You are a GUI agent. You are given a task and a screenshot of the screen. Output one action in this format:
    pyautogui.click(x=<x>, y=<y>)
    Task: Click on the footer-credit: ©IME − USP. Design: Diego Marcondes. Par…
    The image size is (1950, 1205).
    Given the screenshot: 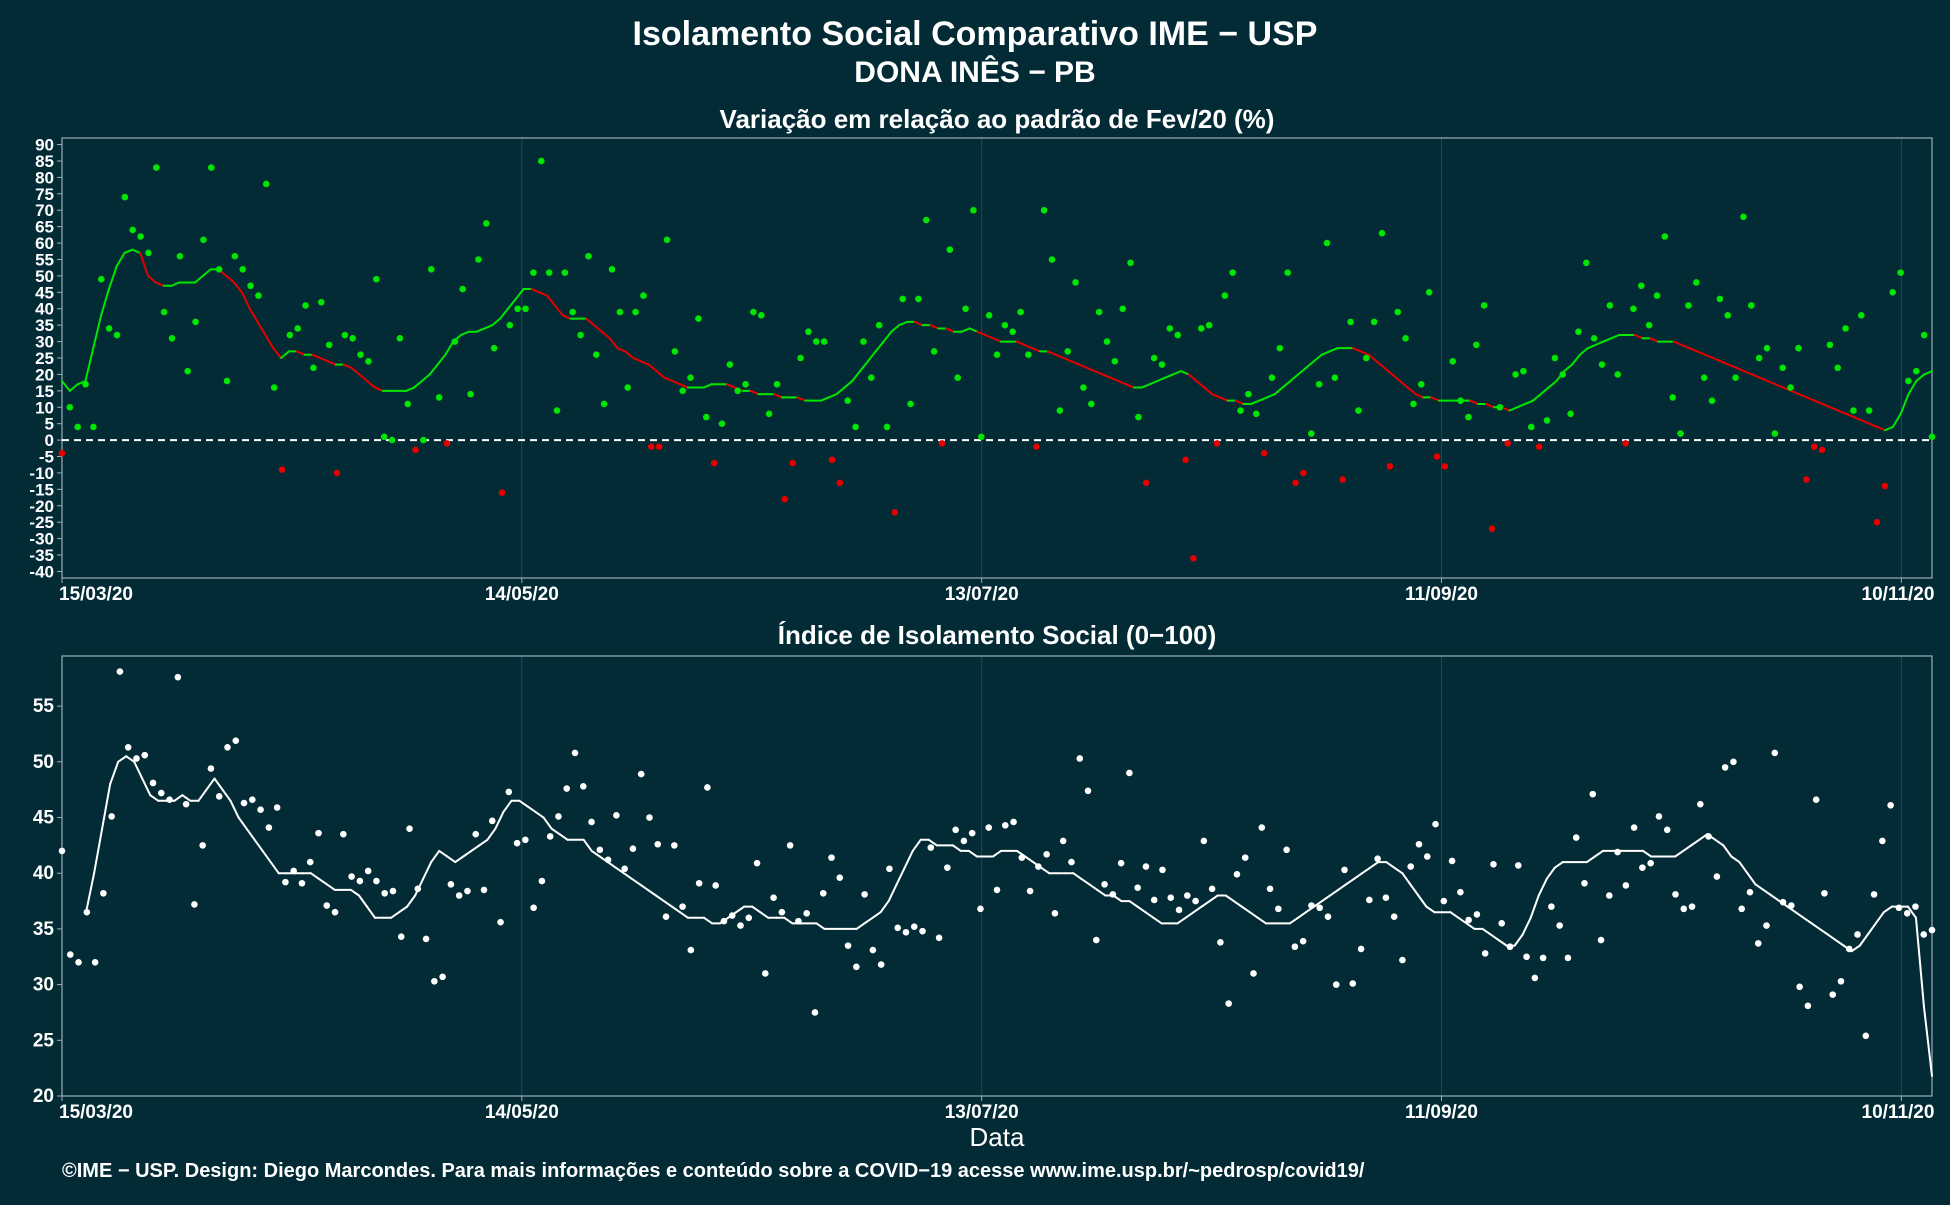 What is the action you would take?
    pyautogui.click(x=713, y=1171)
    